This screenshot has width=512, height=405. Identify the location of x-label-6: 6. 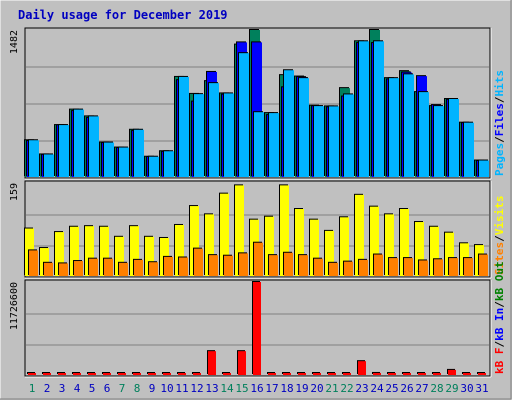
(107, 388).